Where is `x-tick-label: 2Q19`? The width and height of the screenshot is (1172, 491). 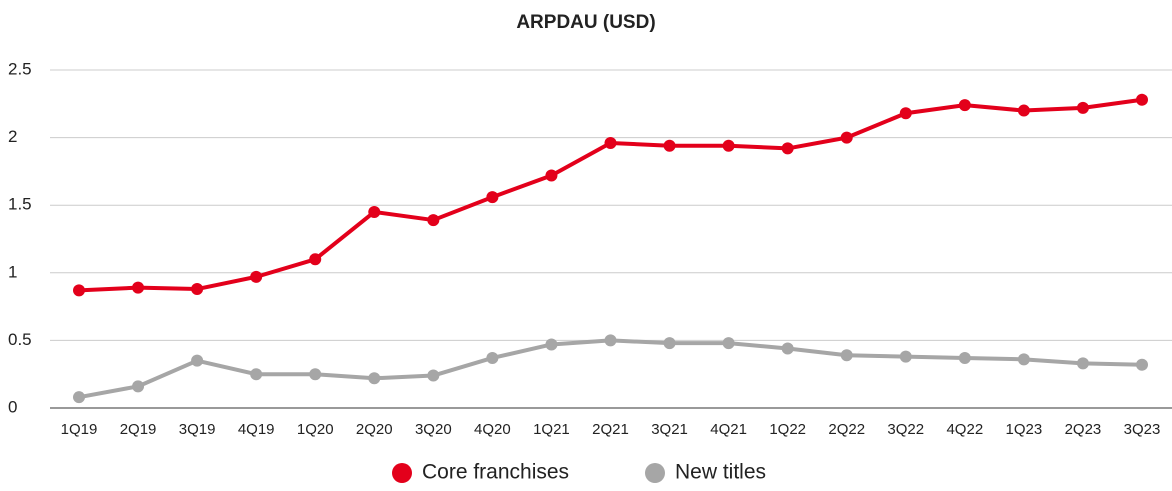
x-tick-label: 2Q19 is located at coordinates (138, 429).